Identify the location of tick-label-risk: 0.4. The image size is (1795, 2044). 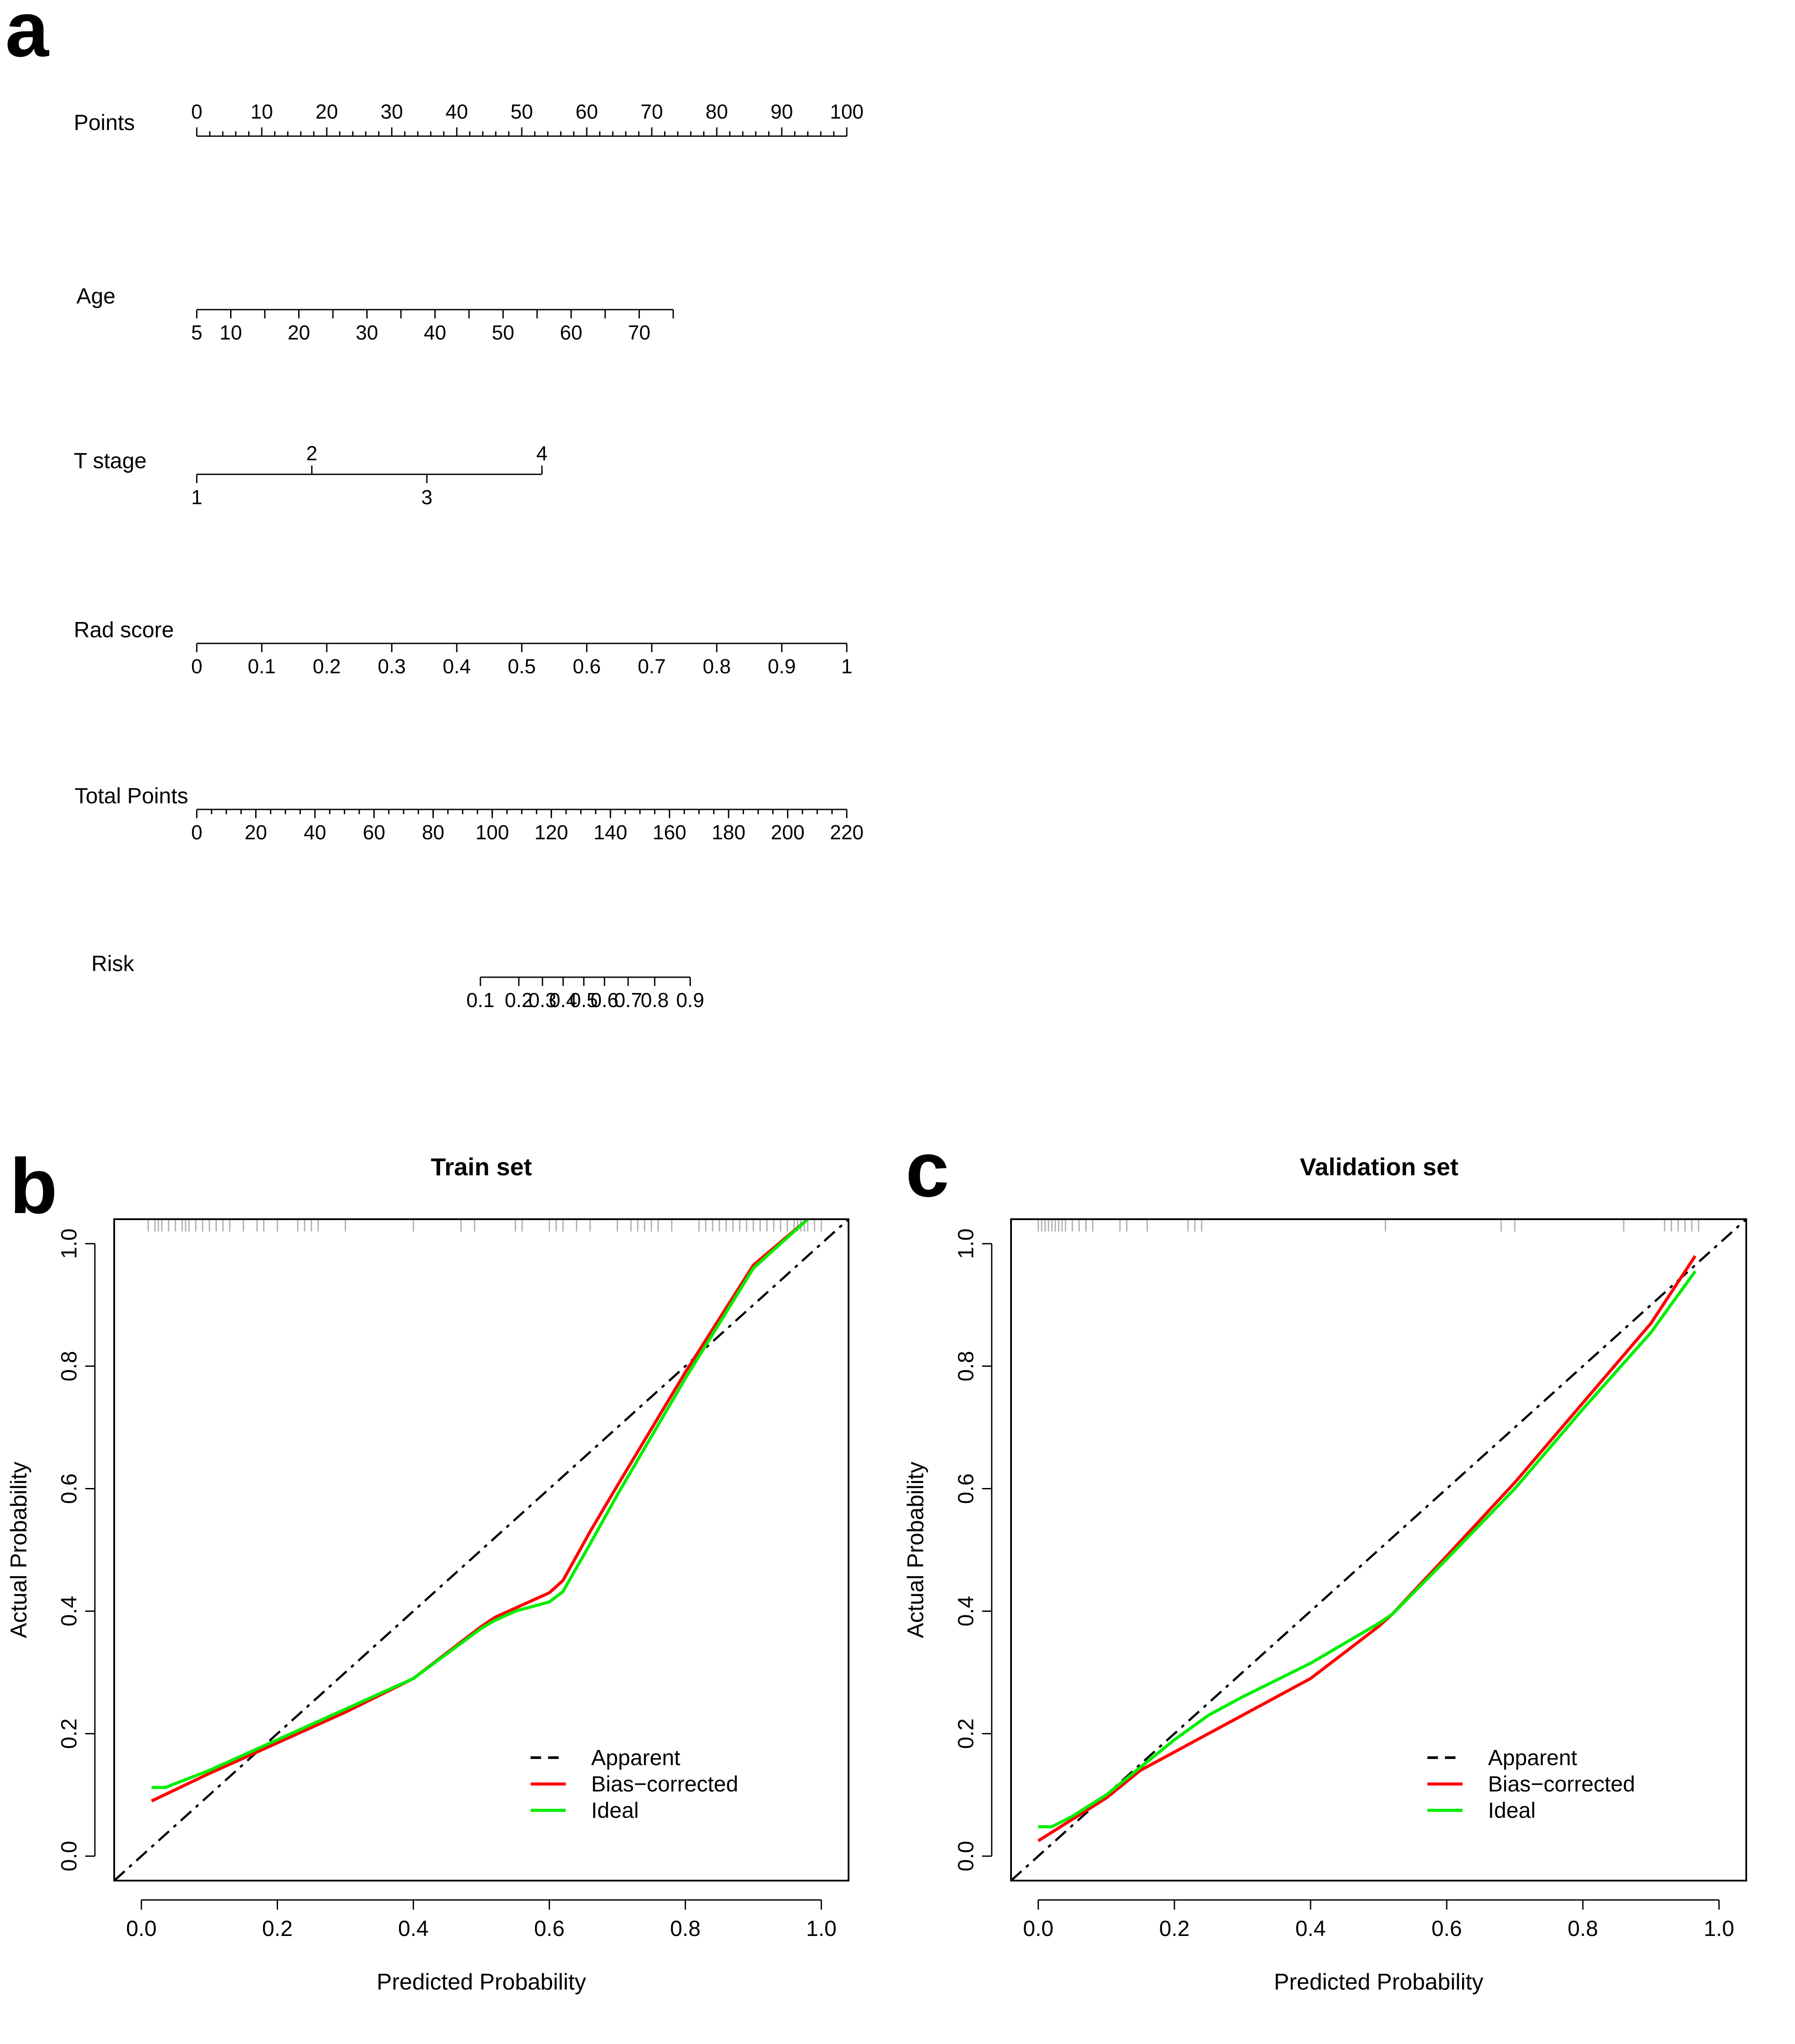
(563, 1000).